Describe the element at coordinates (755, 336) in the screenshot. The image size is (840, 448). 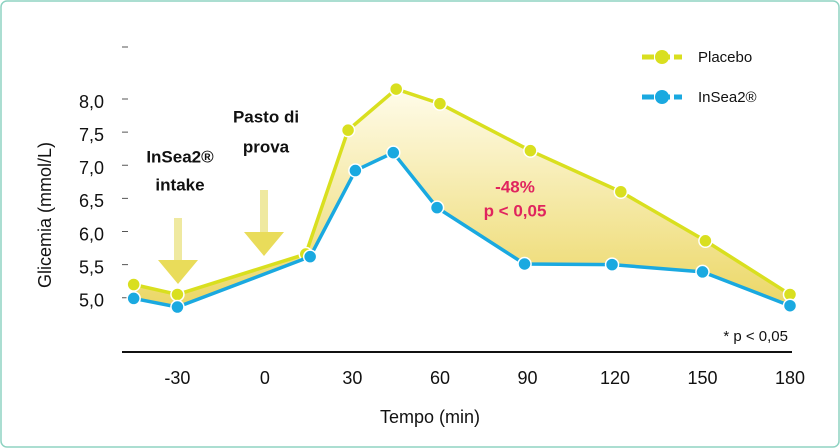
I see `annotation: * p < 0,05` at that location.